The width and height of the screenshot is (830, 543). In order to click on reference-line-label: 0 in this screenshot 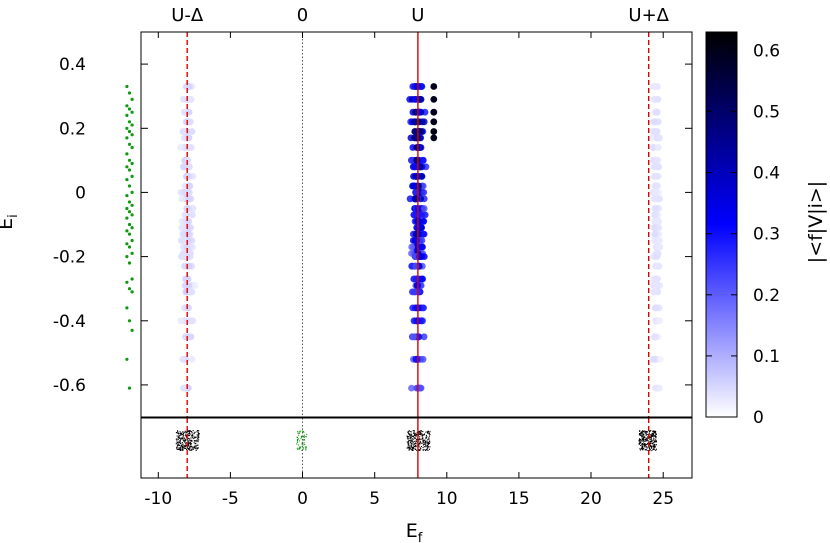, I will do `click(302, 15)`.